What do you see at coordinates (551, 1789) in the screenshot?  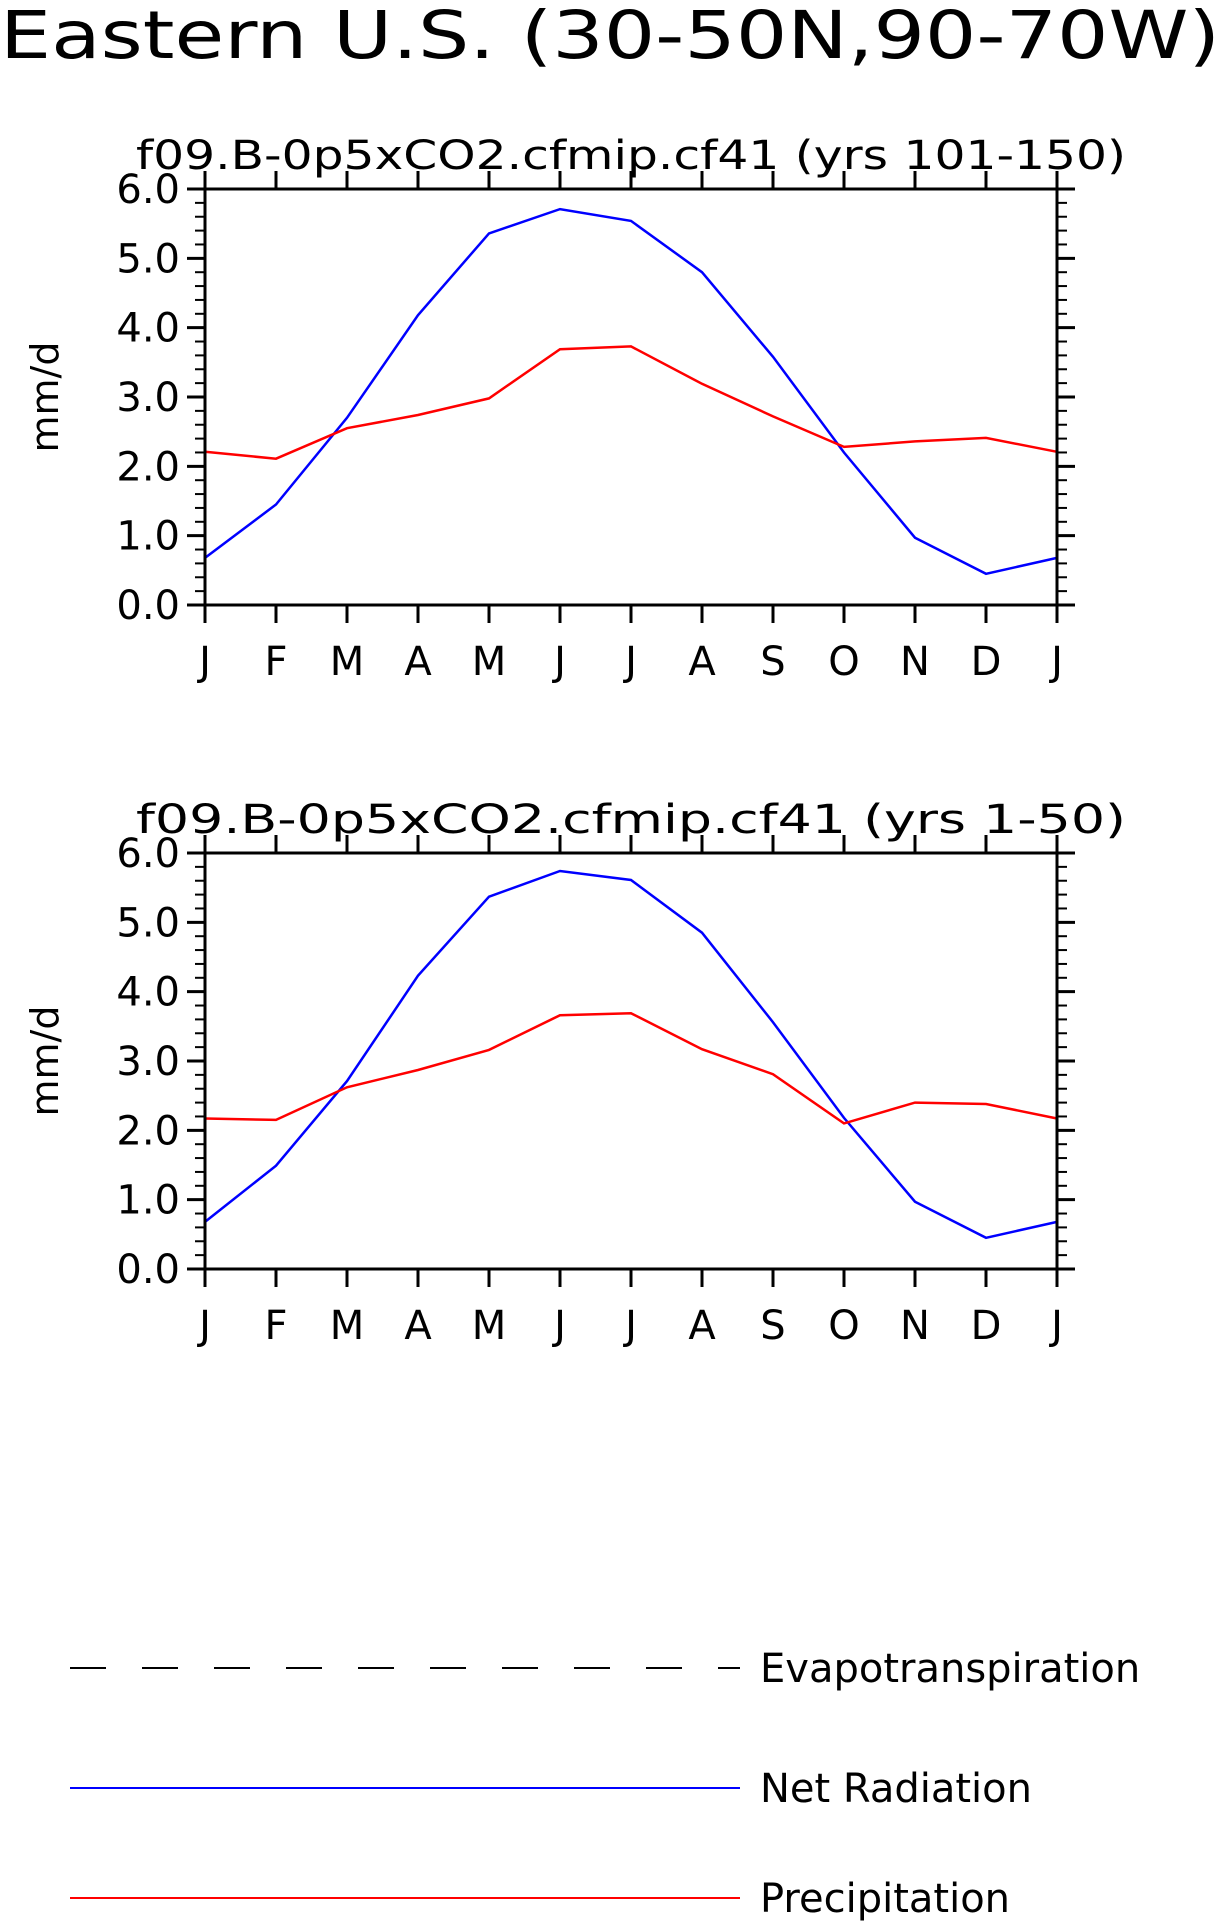 I see `legend-item-net-radiation: Net Radiation` at bounding box center [551, 1789].